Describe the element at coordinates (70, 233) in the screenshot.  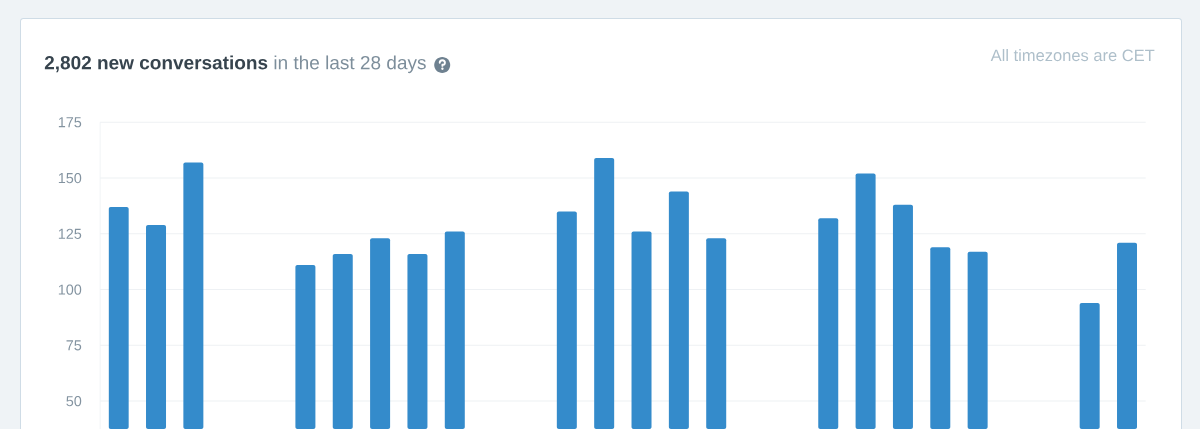
I see `y-tick-label: 125` at that location.